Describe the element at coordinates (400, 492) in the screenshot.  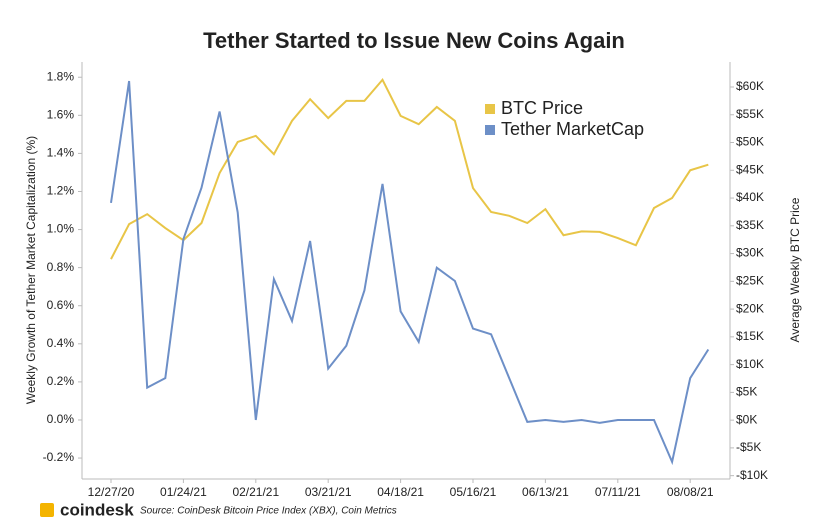
I see `x-tick-label: 04/18/21` at that location.